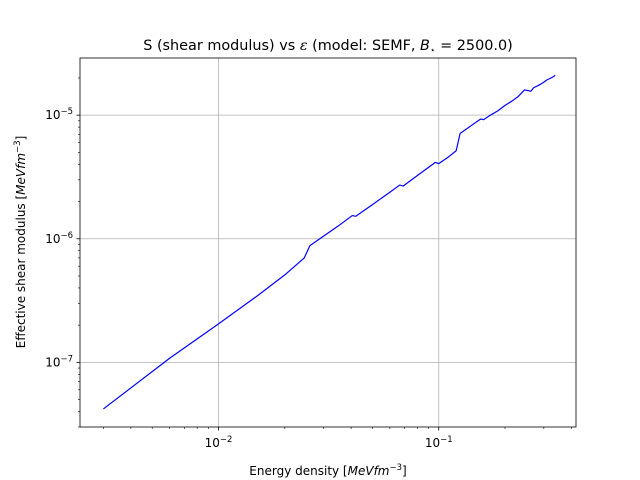 Image resolution: width=640 pixels, height=480 pixels. What do you see at coordinates (59, 238) in the screenshot?
I see `y-tick-label: 10⁻⁶` at bounding box center [59, 238].